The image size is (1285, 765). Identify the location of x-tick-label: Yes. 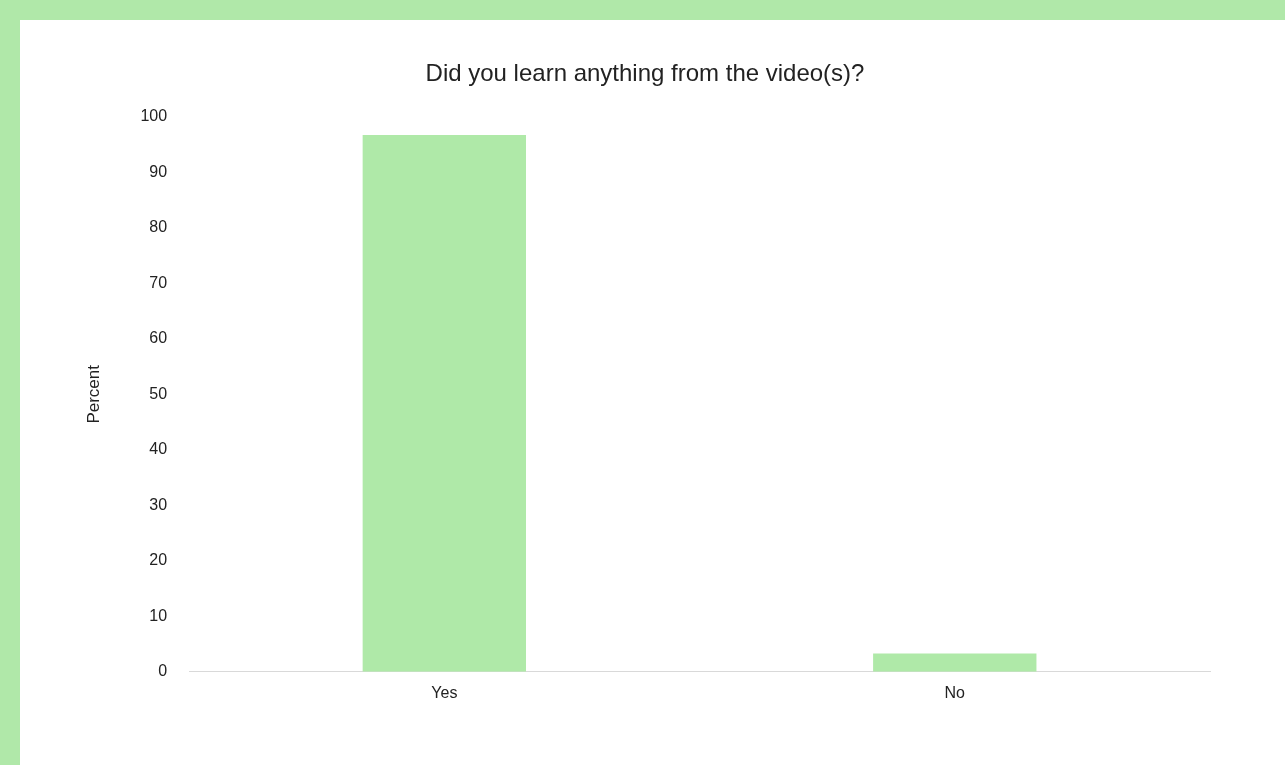
(444, 692).